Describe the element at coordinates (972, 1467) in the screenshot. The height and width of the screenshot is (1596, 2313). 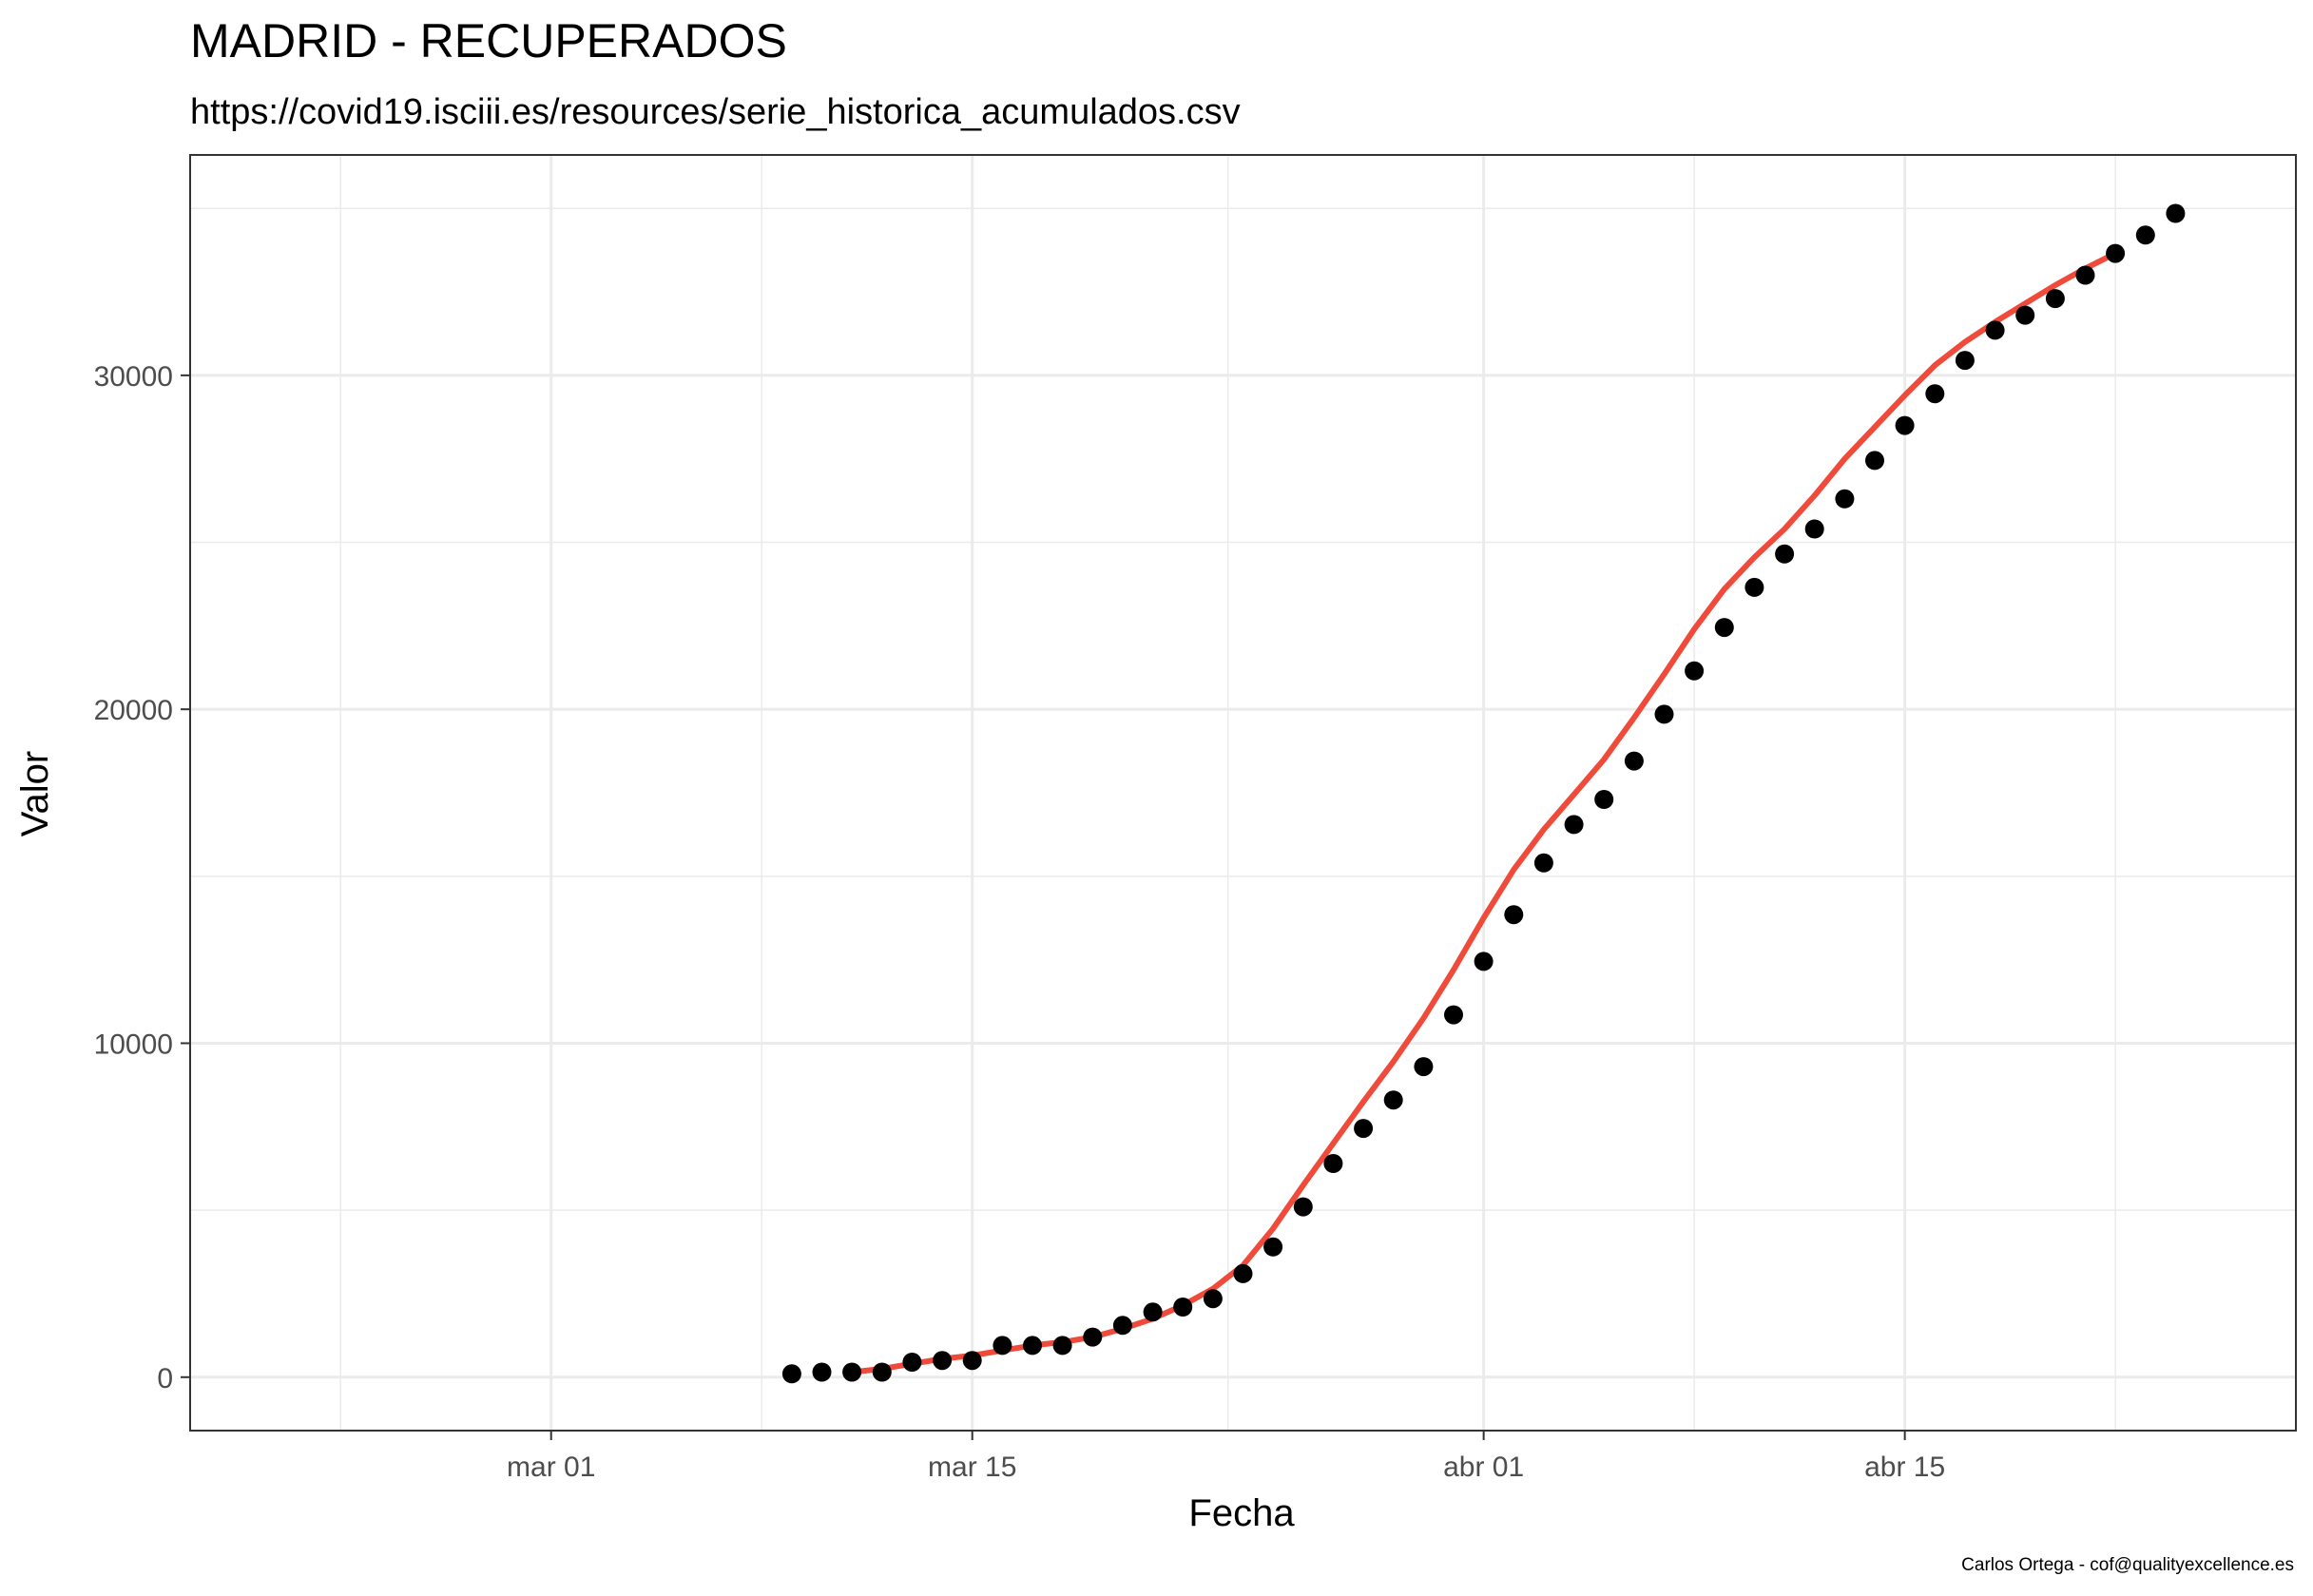
I see `x-tick-label: mar 15` at that location.